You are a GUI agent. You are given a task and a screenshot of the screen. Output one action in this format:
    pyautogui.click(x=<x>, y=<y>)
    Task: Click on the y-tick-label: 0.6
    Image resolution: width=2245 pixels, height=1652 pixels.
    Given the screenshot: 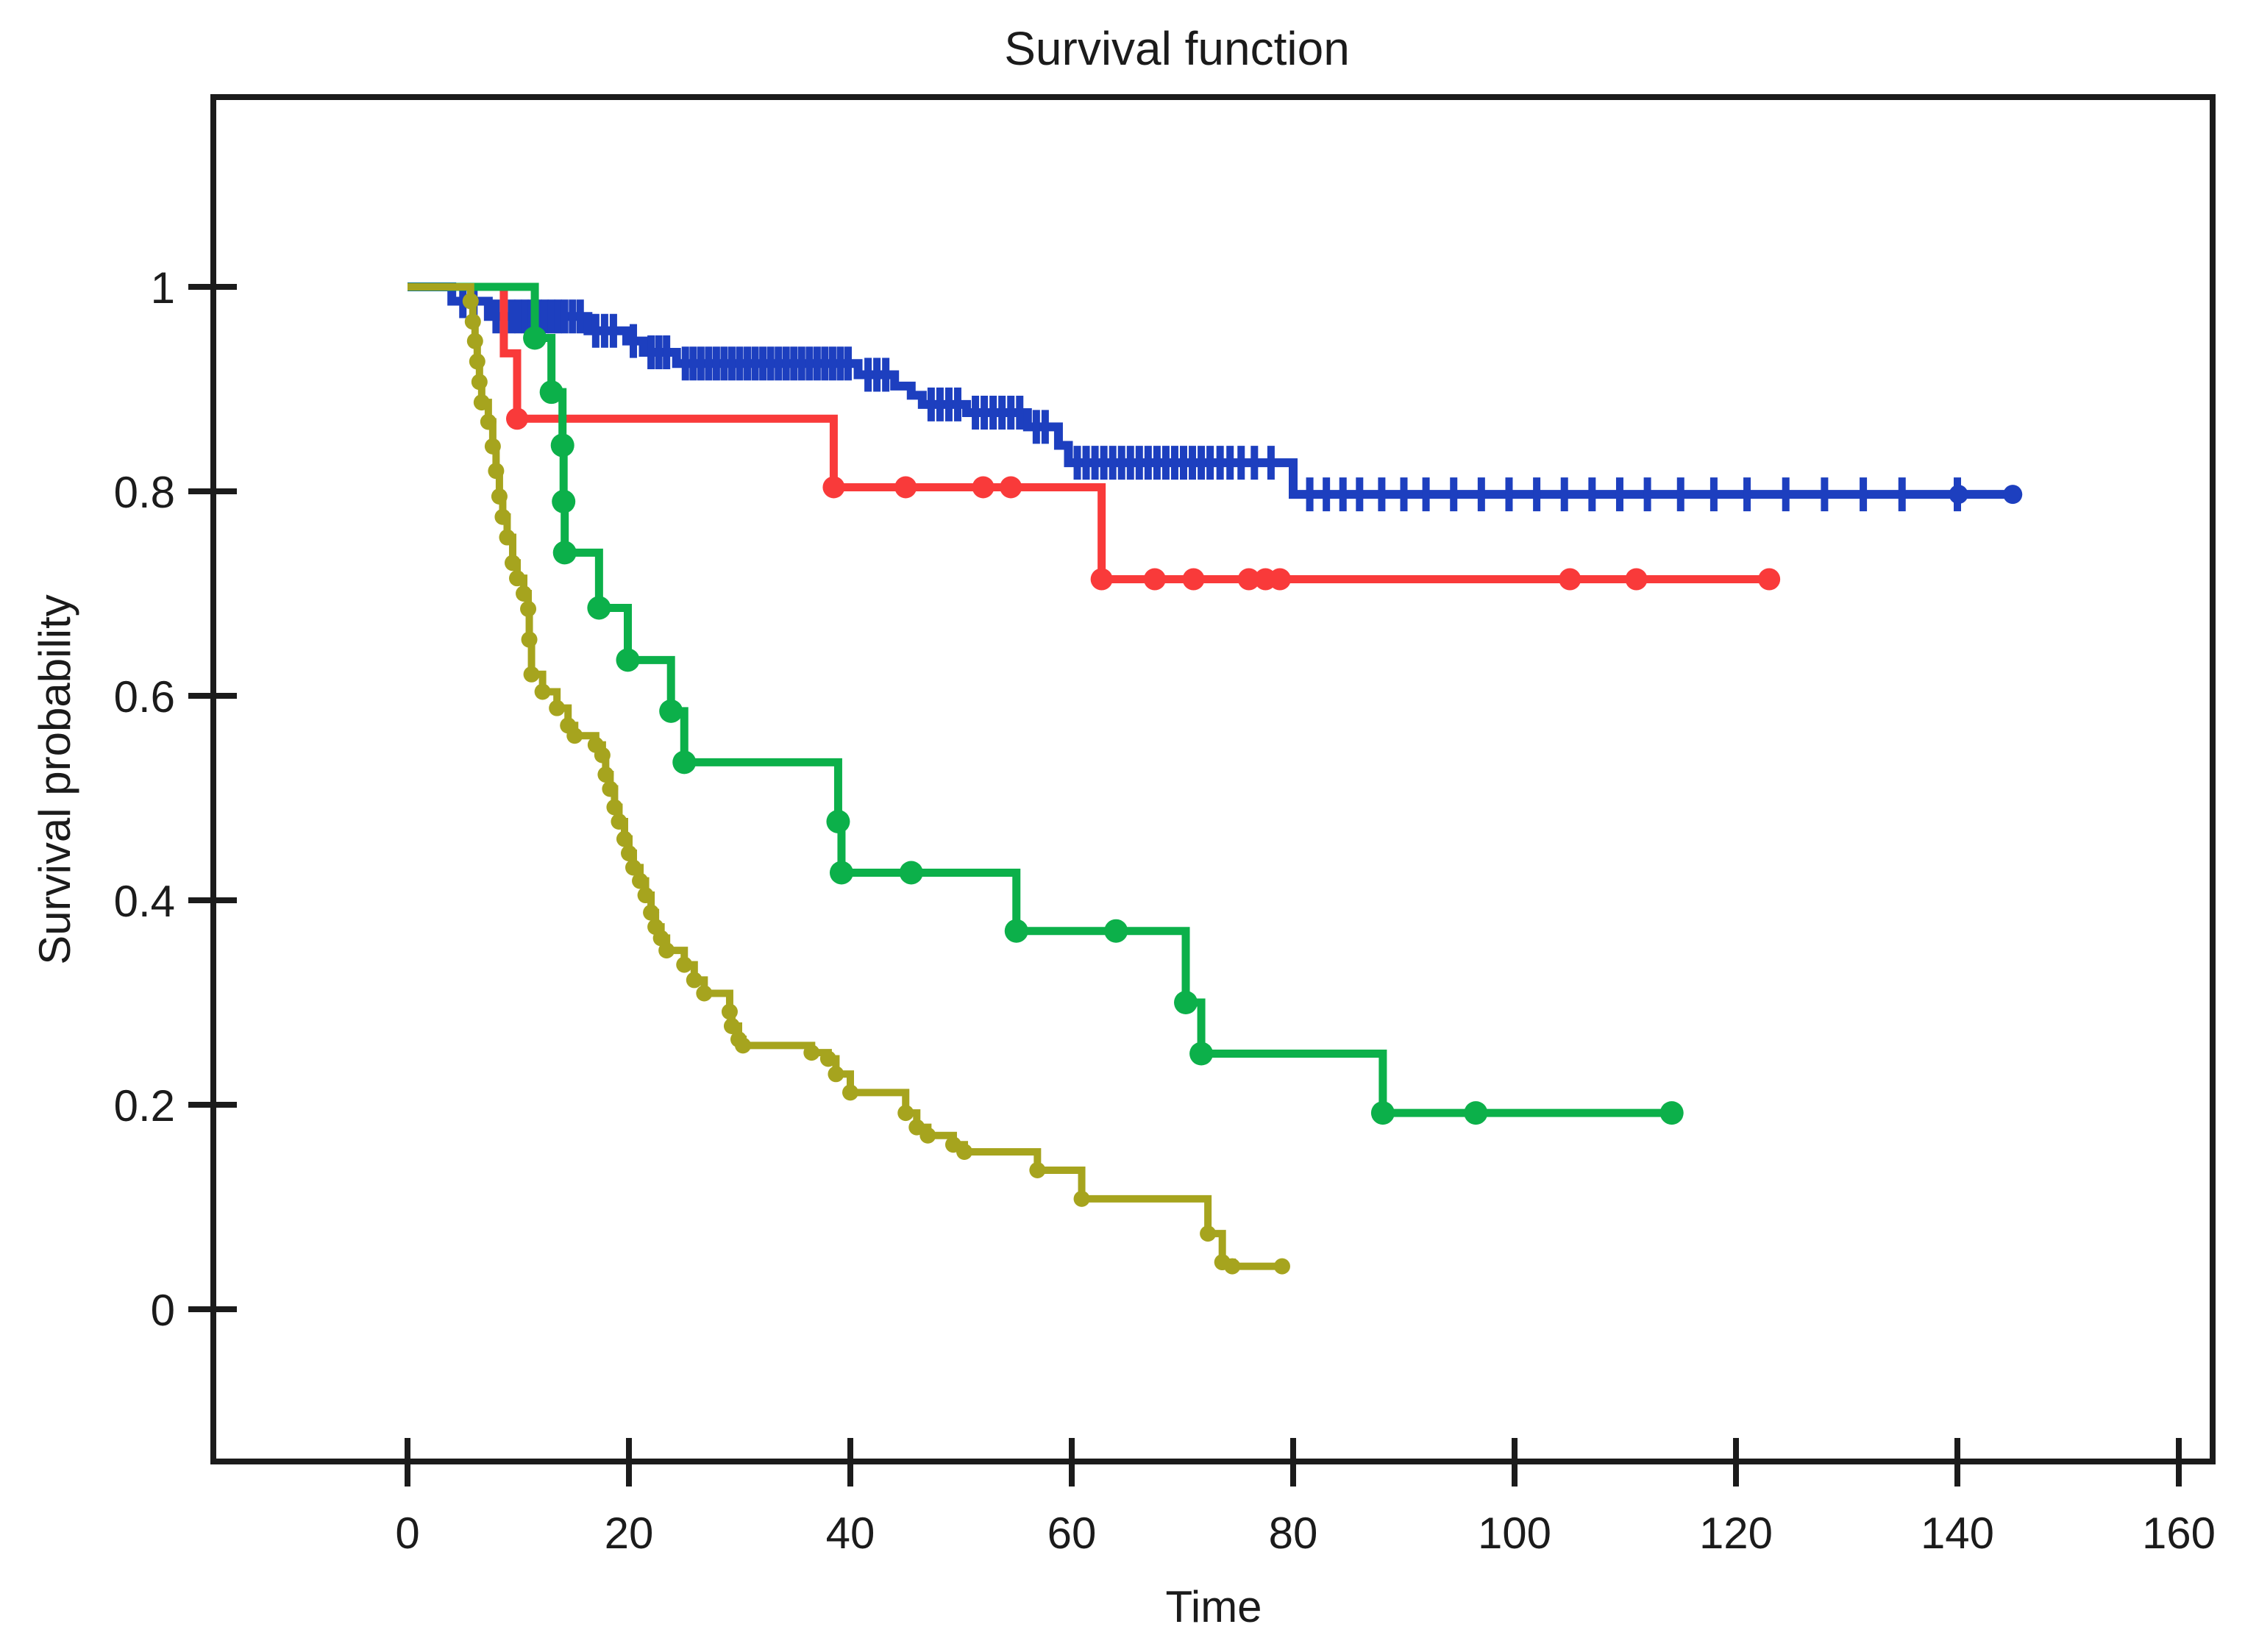 What is the action you would take?
    pyautogui.click(x=144, y=697)
    